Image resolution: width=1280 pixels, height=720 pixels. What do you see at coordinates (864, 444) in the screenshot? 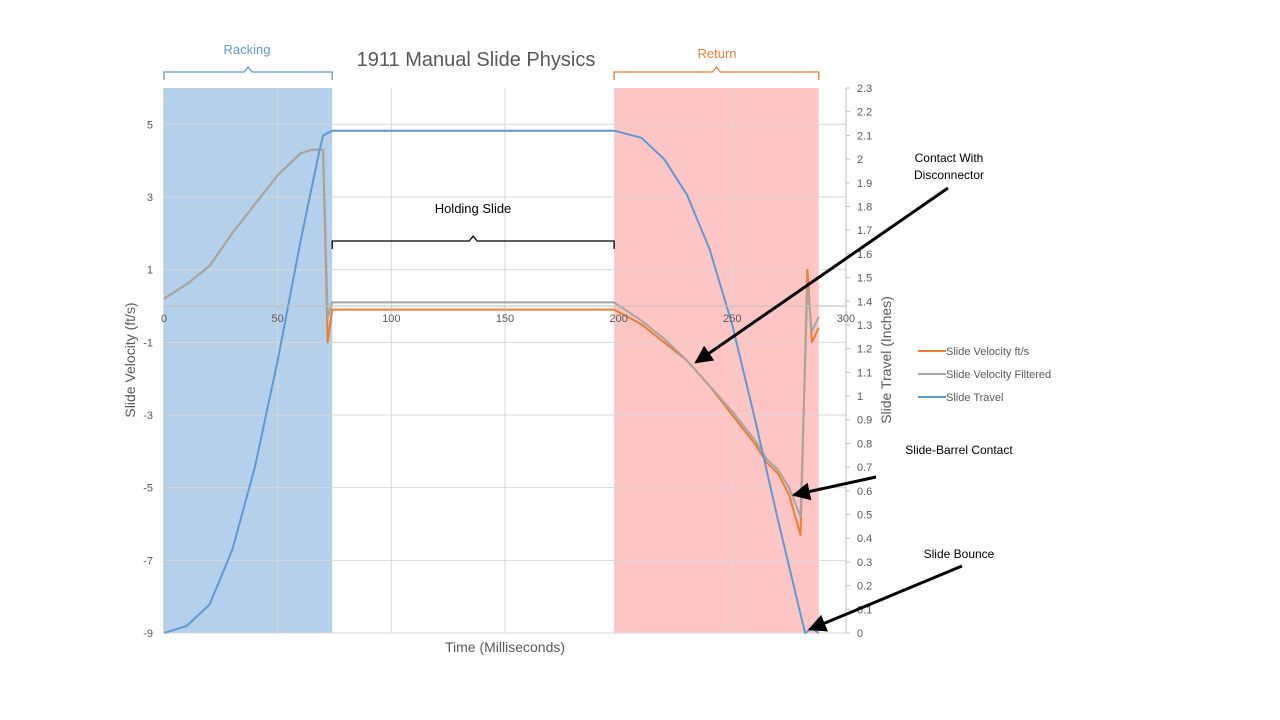
I see `y2-tick-label: 0.8` at bounding box center [864, 444].